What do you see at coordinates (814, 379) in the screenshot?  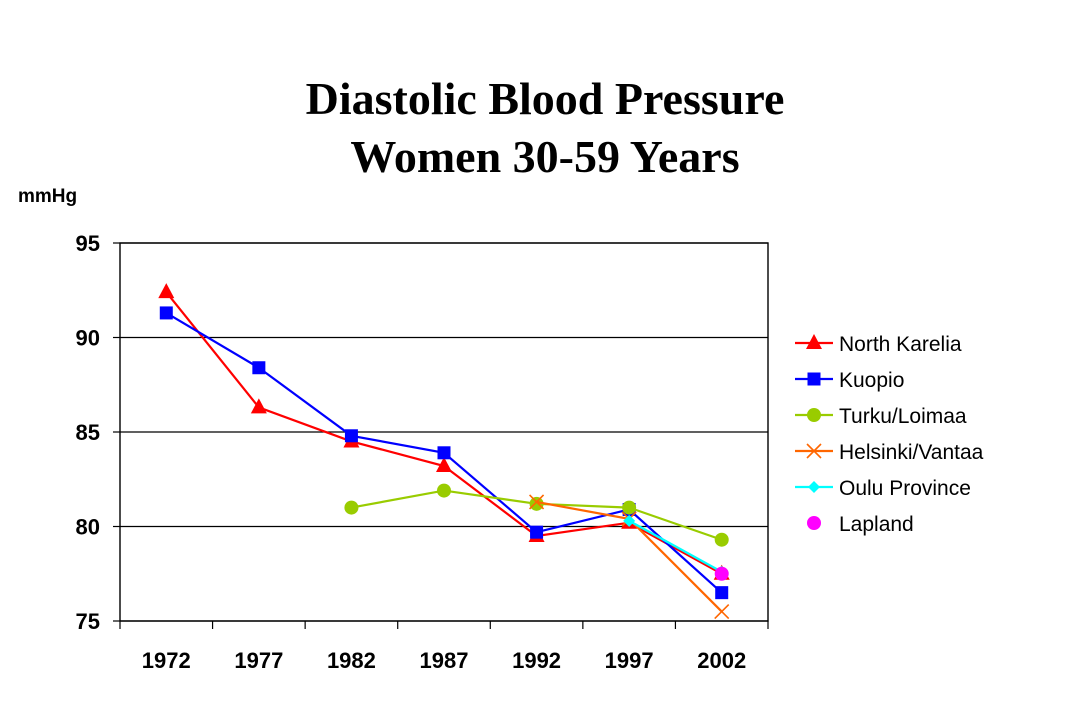 I see `legend-marker-kuopio` at bounding box center [814, 379].